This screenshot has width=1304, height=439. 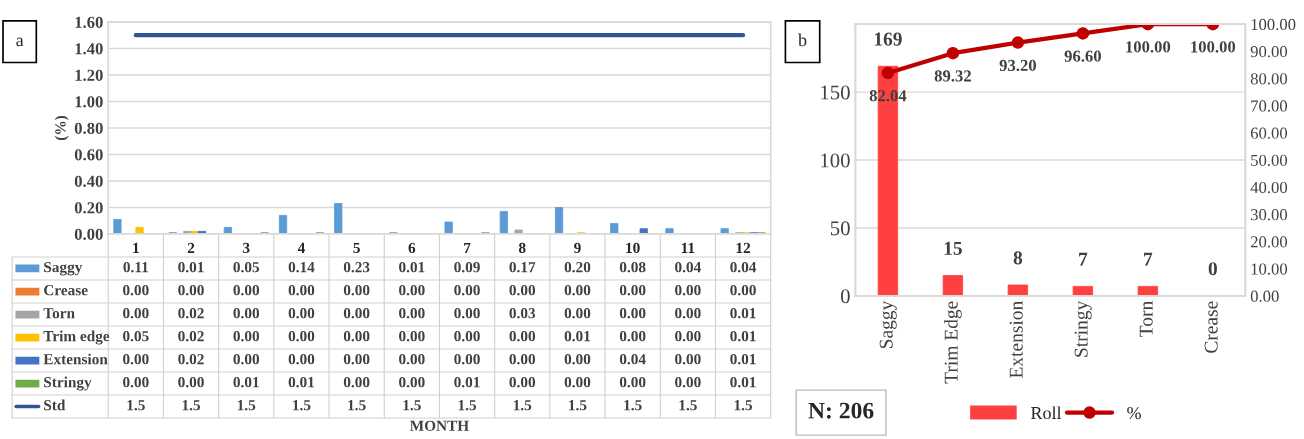 I want to click on data-label: 169, so click(x=888, y=39).